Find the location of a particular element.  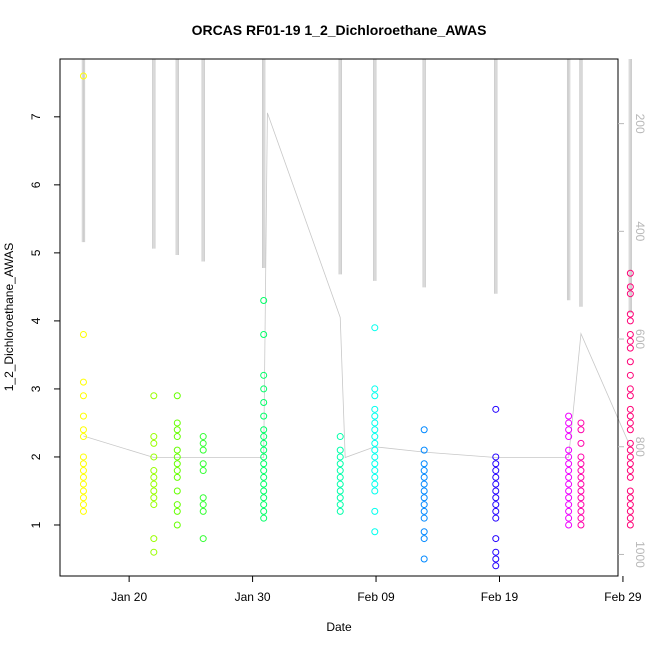

y-right-tick-label: 200 is located at coordinates (640, 124).